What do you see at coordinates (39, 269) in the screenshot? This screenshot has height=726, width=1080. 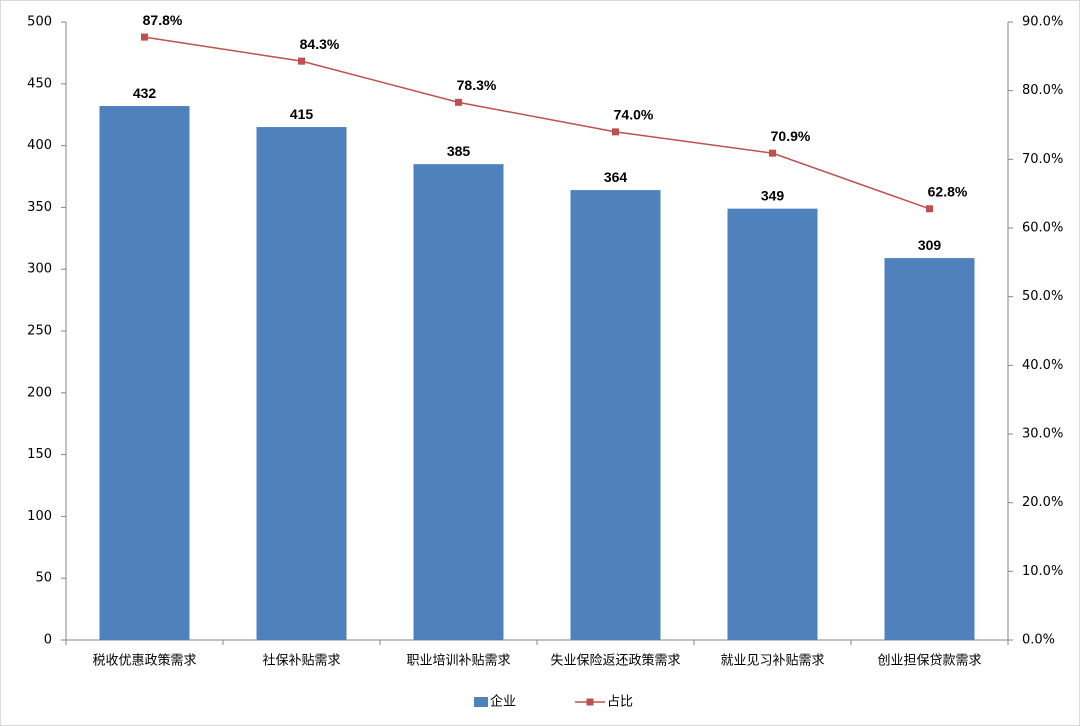 I see `y-tick-label: 300` at bounding box center [39, 269].